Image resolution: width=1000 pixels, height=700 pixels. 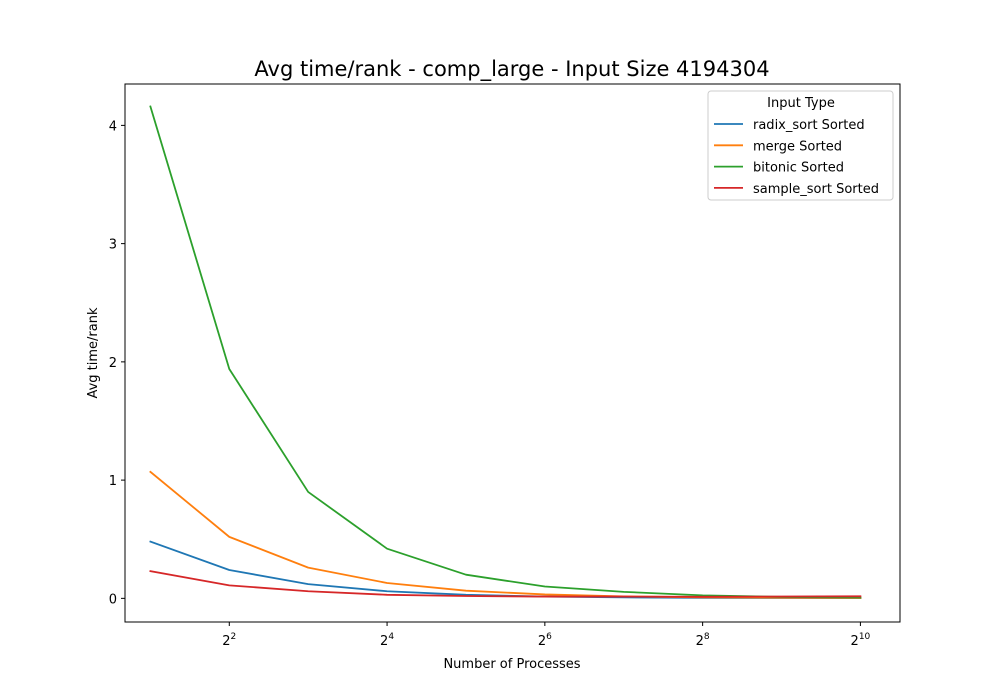 I want to click on x-tick-label-4: 210, so click(x=861, y=640).